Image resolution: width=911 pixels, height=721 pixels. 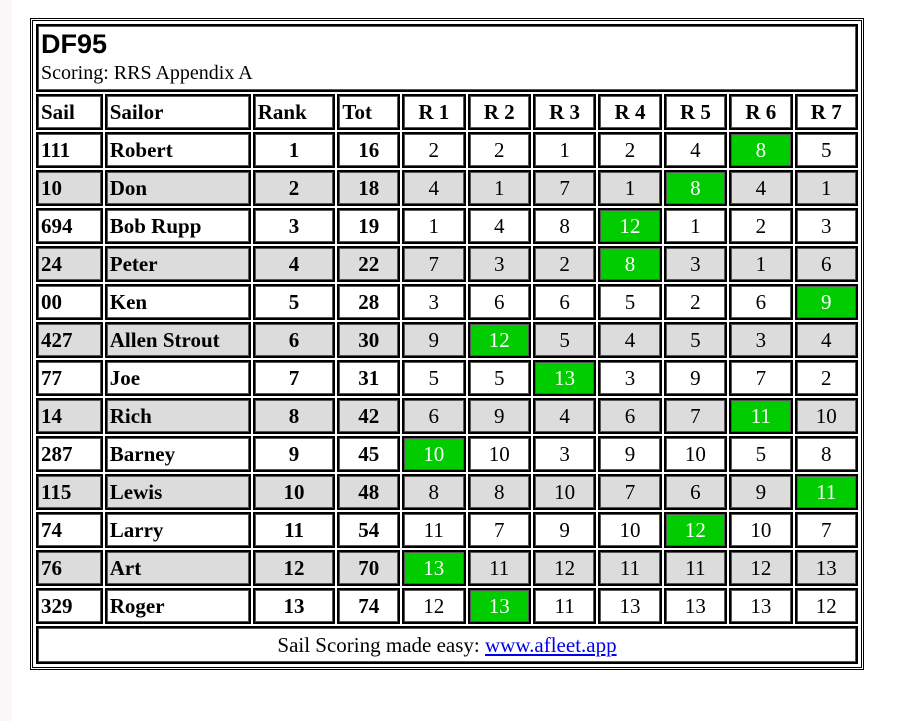 What do you see at coordinates (69, 264) in the screenshot?
I see `sail-cell: 24` at bounding box center [69, 264].